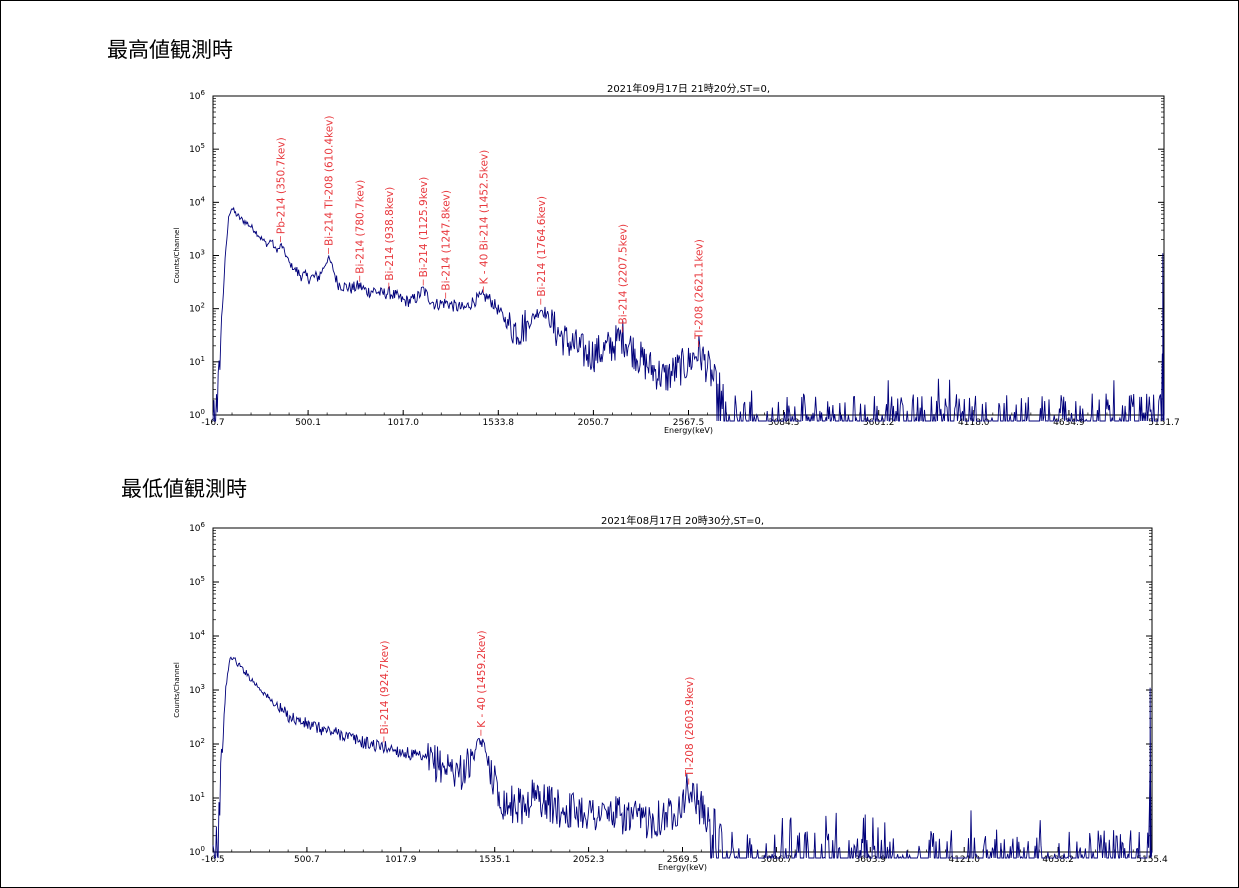  I want to click on peak-label: Bi-214 (1247.8kev), so click(447, 240).